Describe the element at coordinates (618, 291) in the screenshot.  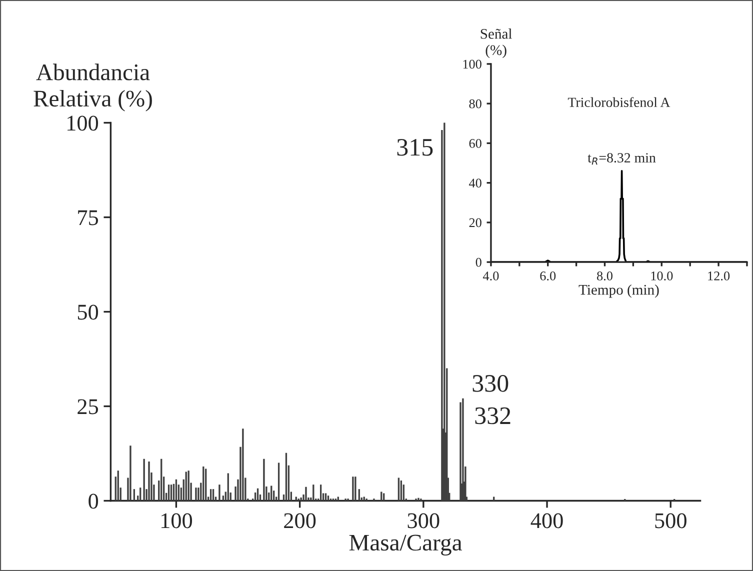
I see `x-axis-title: Tiempo (min)` at that location.